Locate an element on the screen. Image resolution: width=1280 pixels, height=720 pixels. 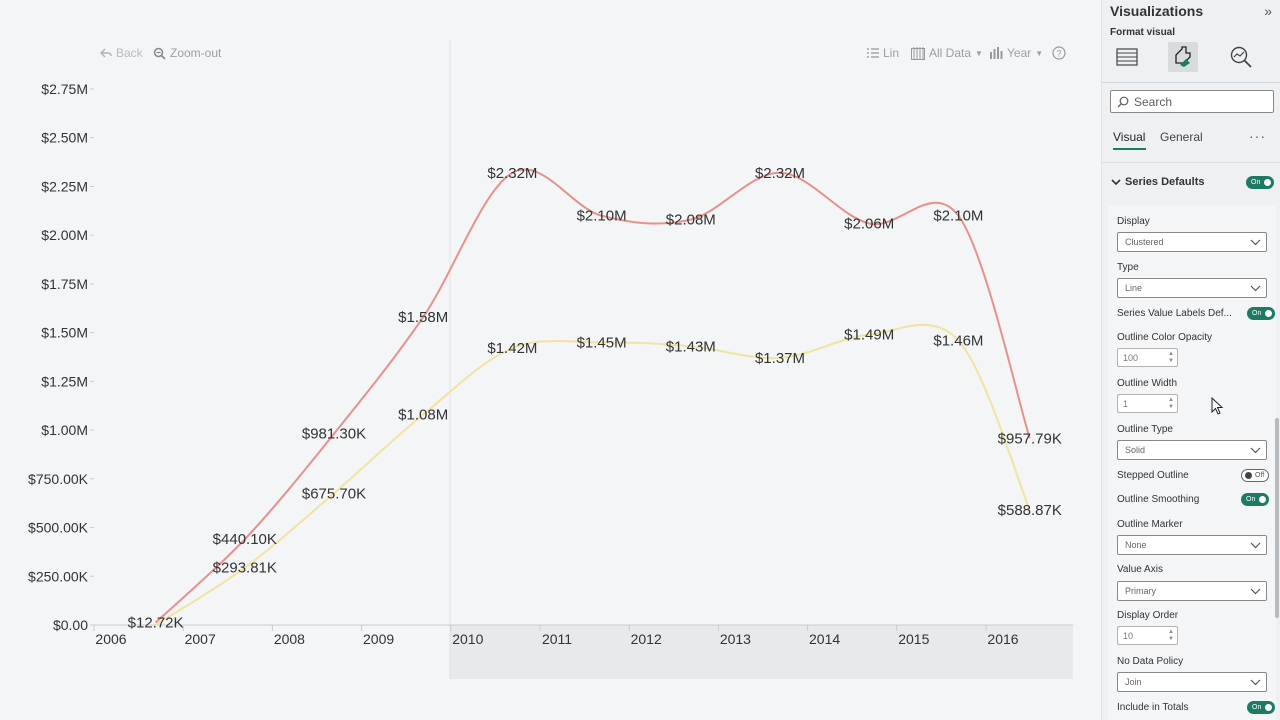
outline-width-input: 1 ▲ ▼ is located at coordinates (1147, 403).